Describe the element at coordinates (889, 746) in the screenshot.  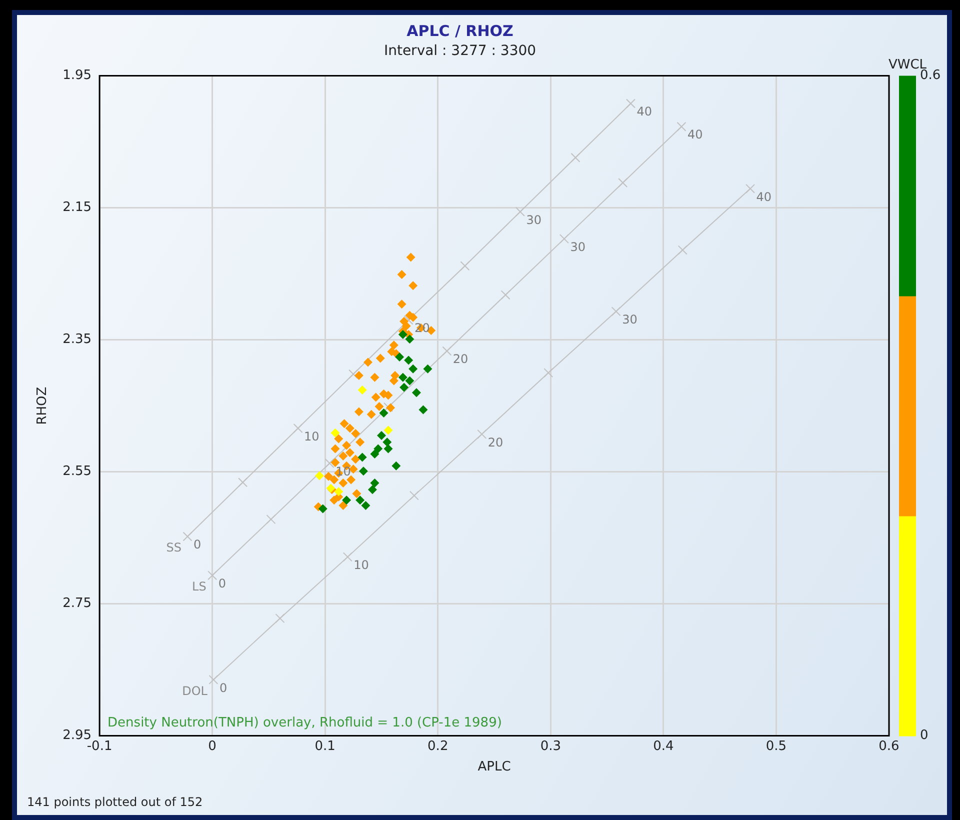
I see `x-tick-label: 0.6` at that location.